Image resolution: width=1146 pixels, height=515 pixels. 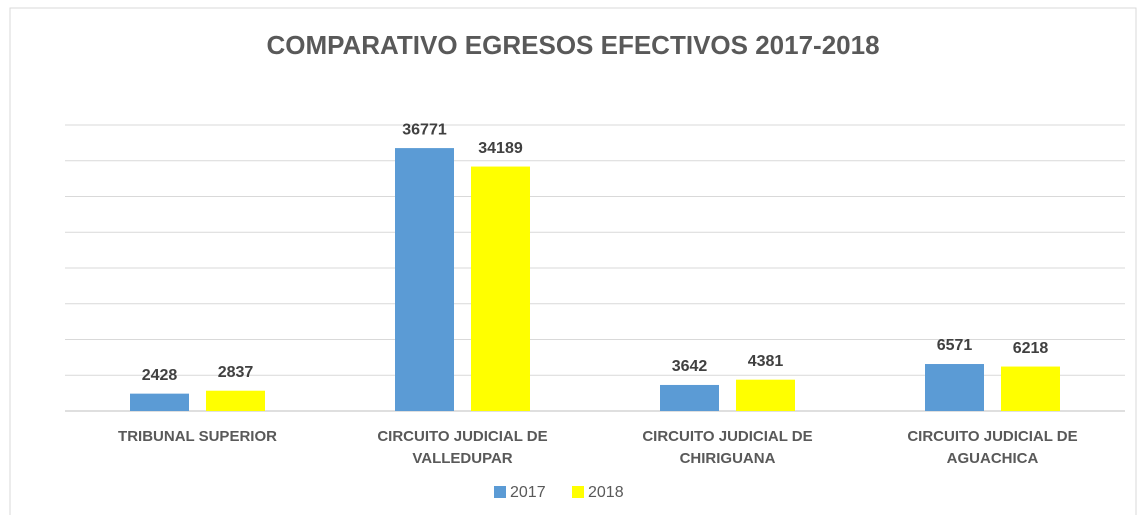 What do you see at coordinates (955, 345) in the screenshot?
I see `data-label: 6571` at bounding box center [955, 345].